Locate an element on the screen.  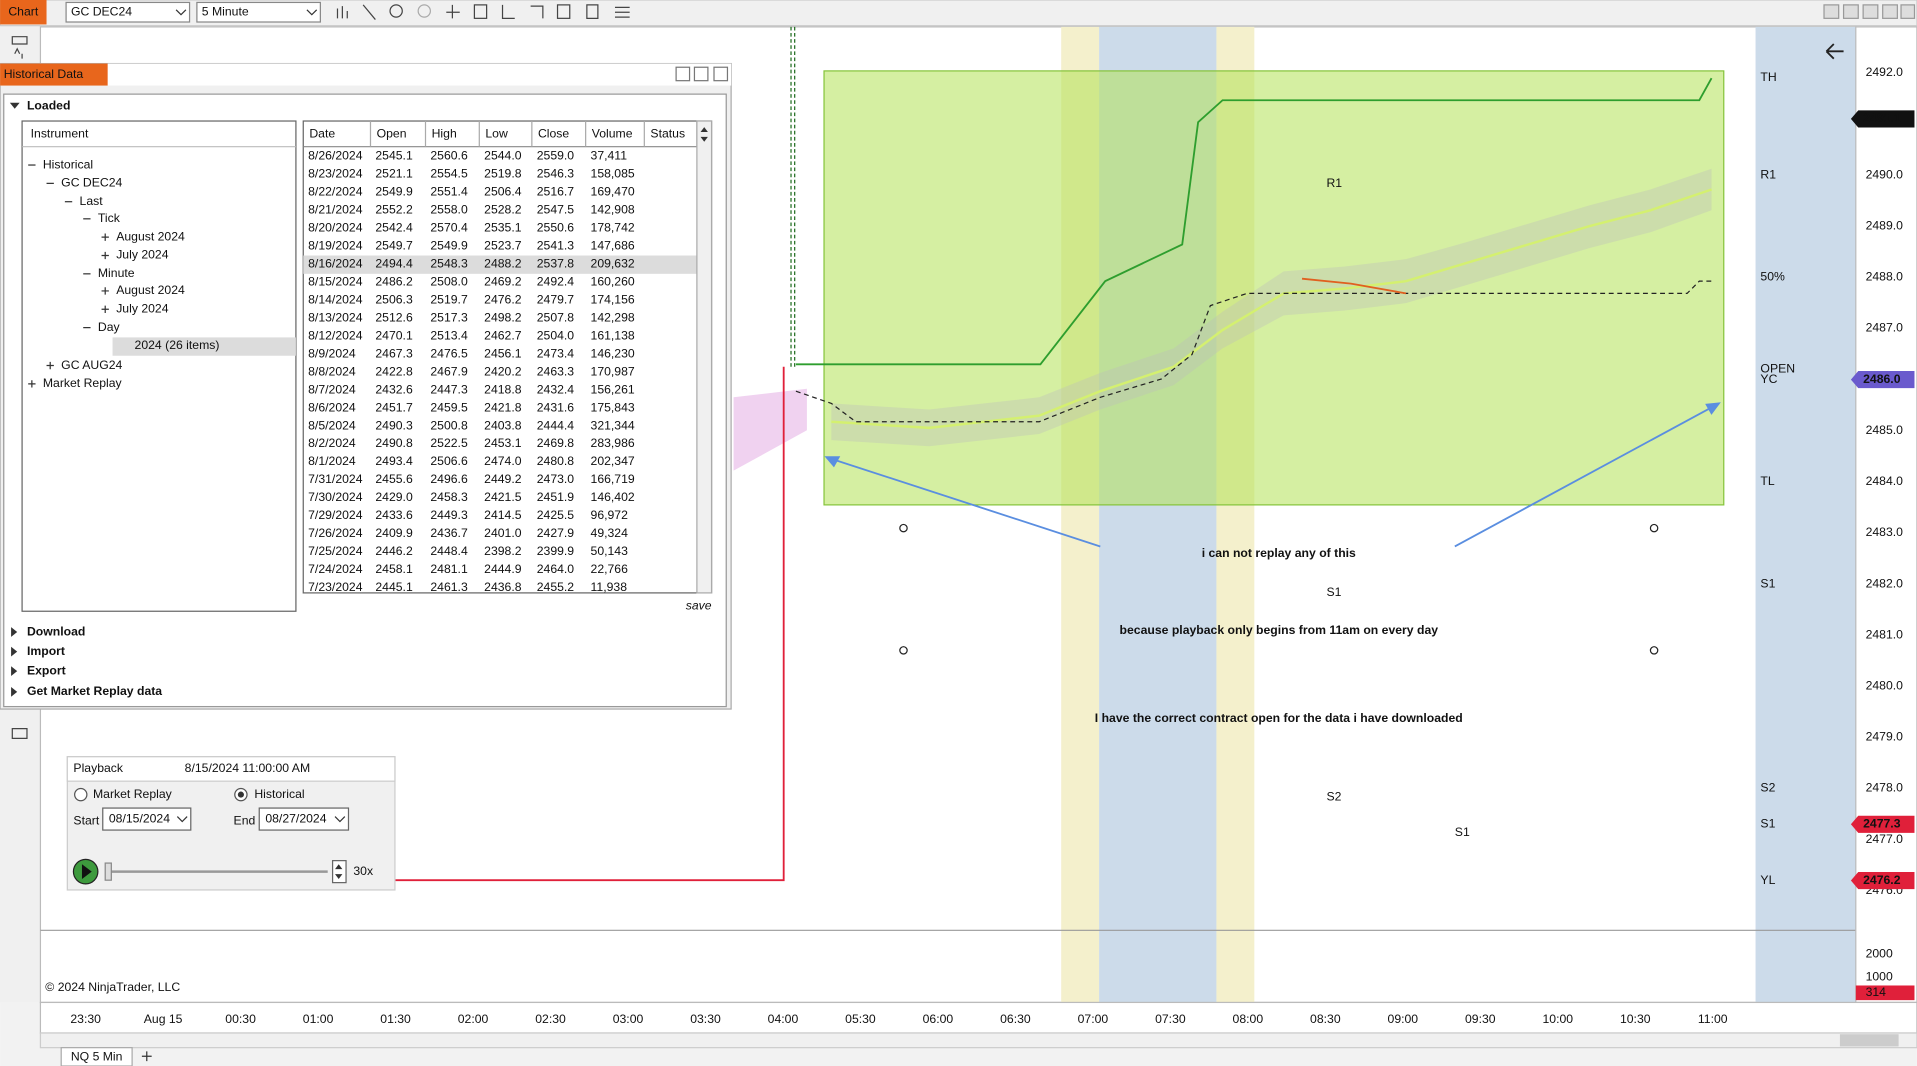
table-cell: 2554.5 is located at coordinates (449, 174).